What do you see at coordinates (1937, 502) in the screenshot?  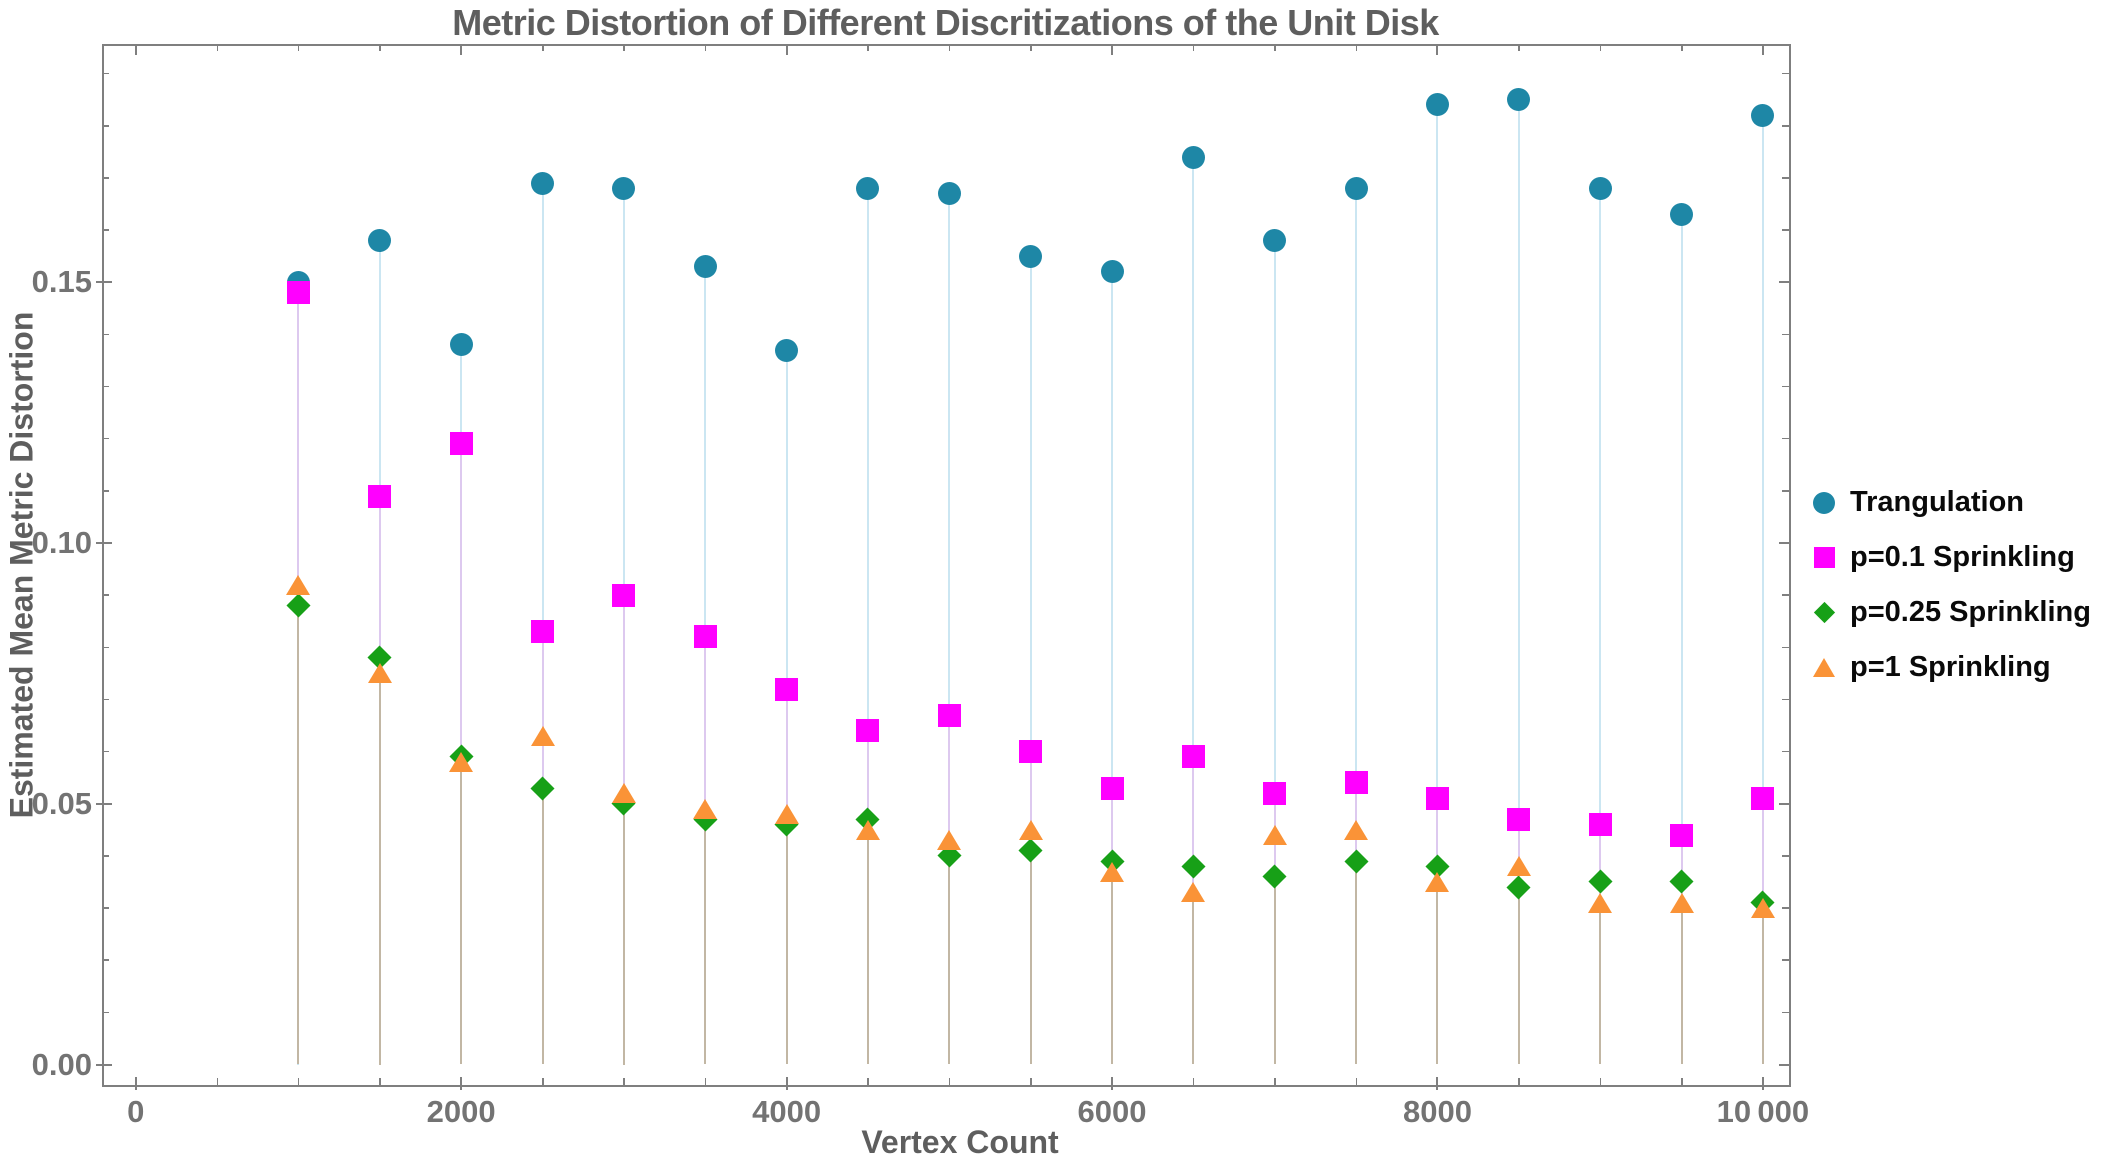 I see `legend-label: Trangulation` at bounding box center [1937, 502].